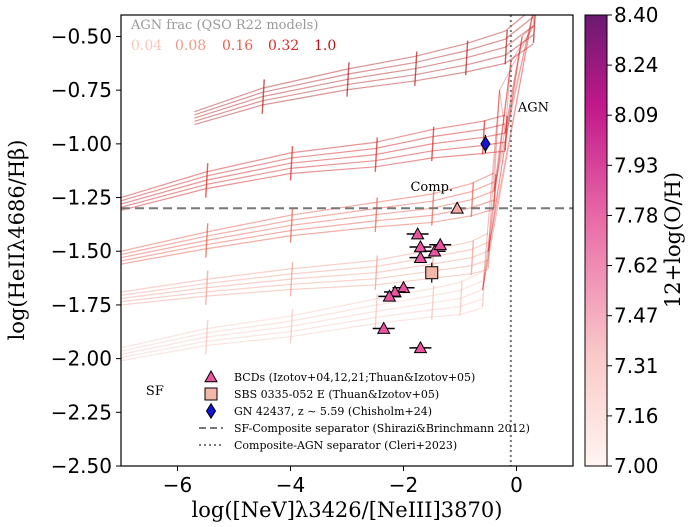 The image size is (691, 527). What do you see at coordinates (636, 215) in the screenshot?
I see `colorbar-tick-label: 7.78` at bounding box center [636, 215].